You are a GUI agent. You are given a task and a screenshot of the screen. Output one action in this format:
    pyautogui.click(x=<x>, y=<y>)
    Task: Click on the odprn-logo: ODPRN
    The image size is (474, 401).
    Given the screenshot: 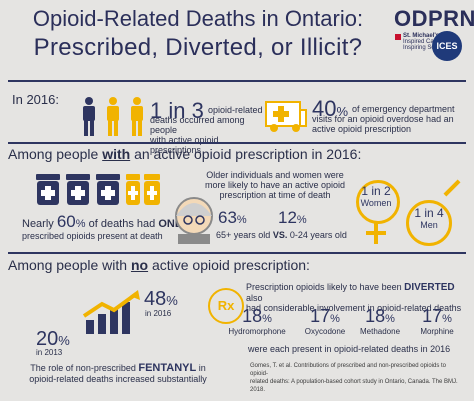 What is the action you would take?
    pyautogui.click(x=434, y=18)
    